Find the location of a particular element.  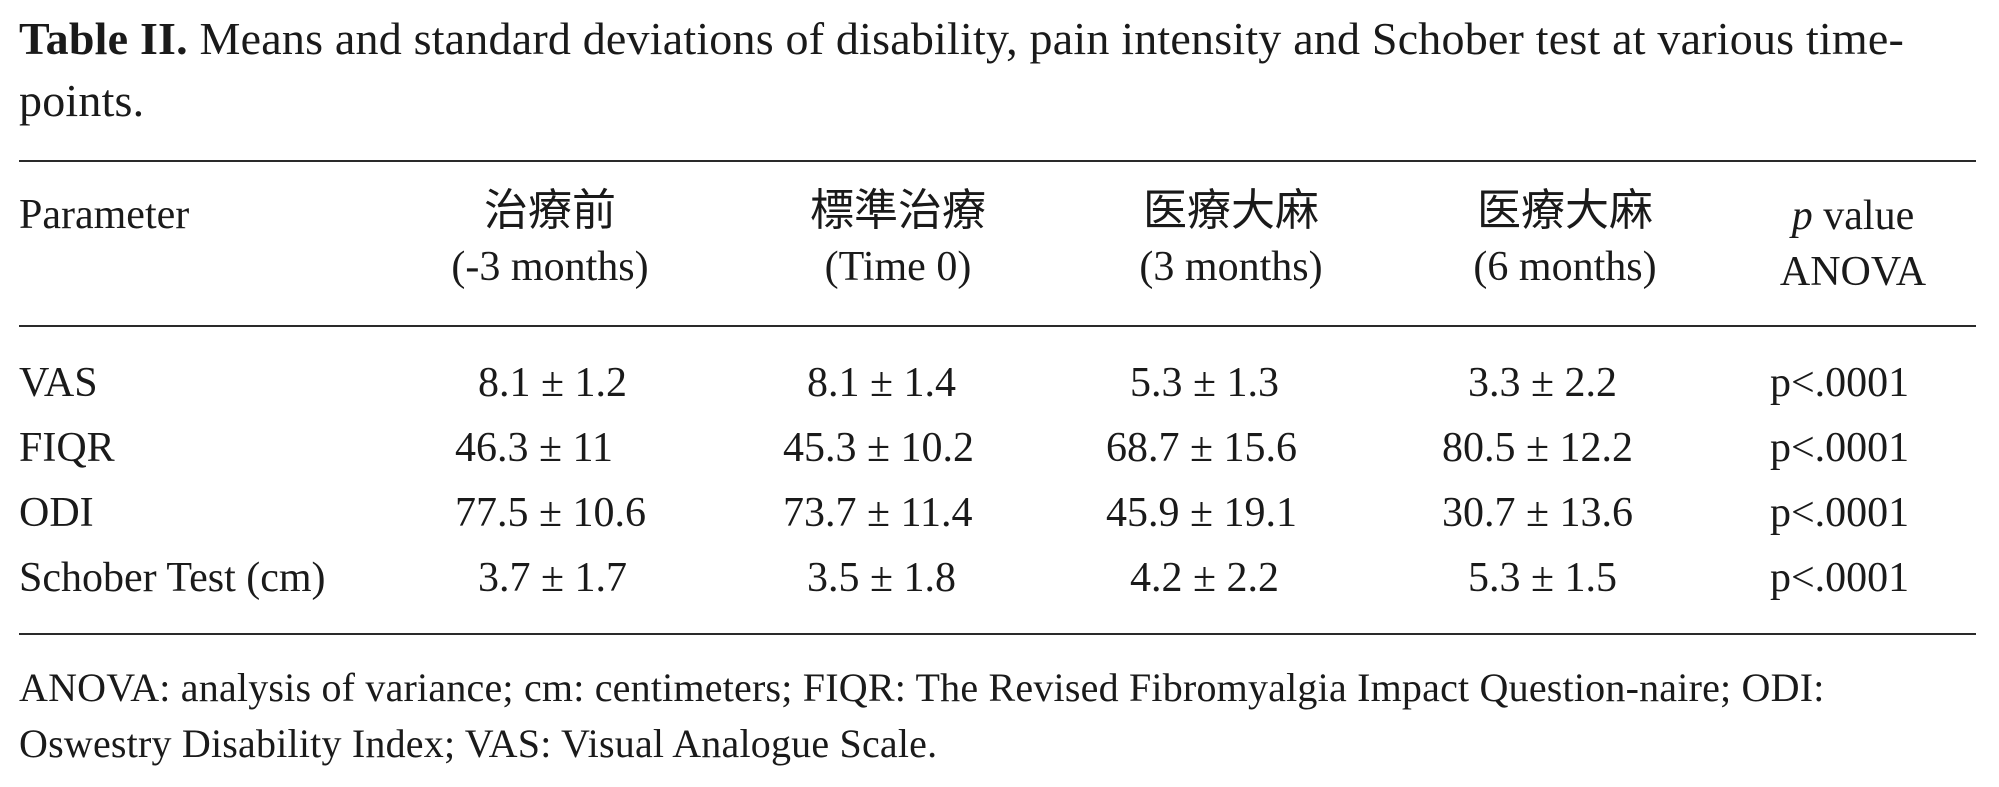

header-col-3-sub: (3 months) is located at coordinates (1231, 267).